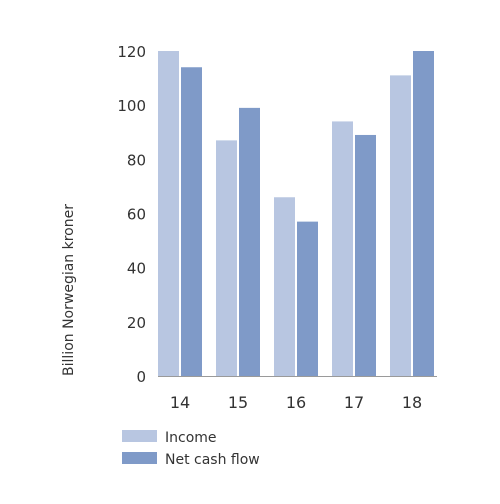 This screenshot has width=500, height=504. What do you see at coordinates (136, 323) in the screenshot?
I see `y-tick-label: 20` at bounding box center [136, 323].